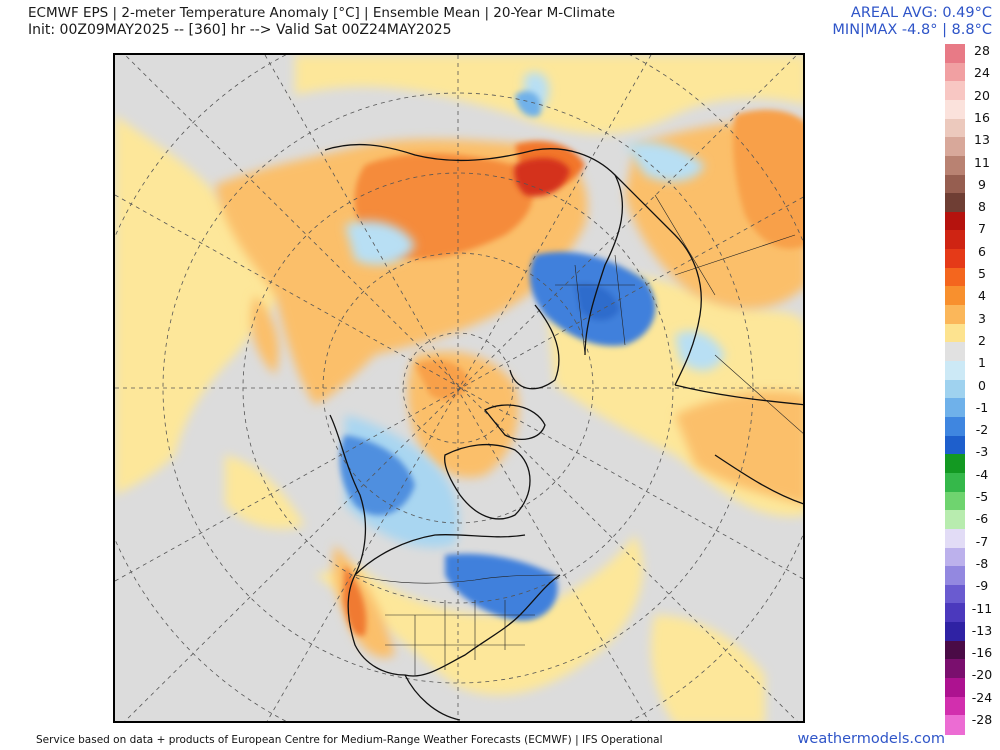 This screenshot has height=750, width=1000. What do you see at coordinates (982, 653) in the screenshot?
I see `colorbar-label: -16` at bounding box center [982, 653].